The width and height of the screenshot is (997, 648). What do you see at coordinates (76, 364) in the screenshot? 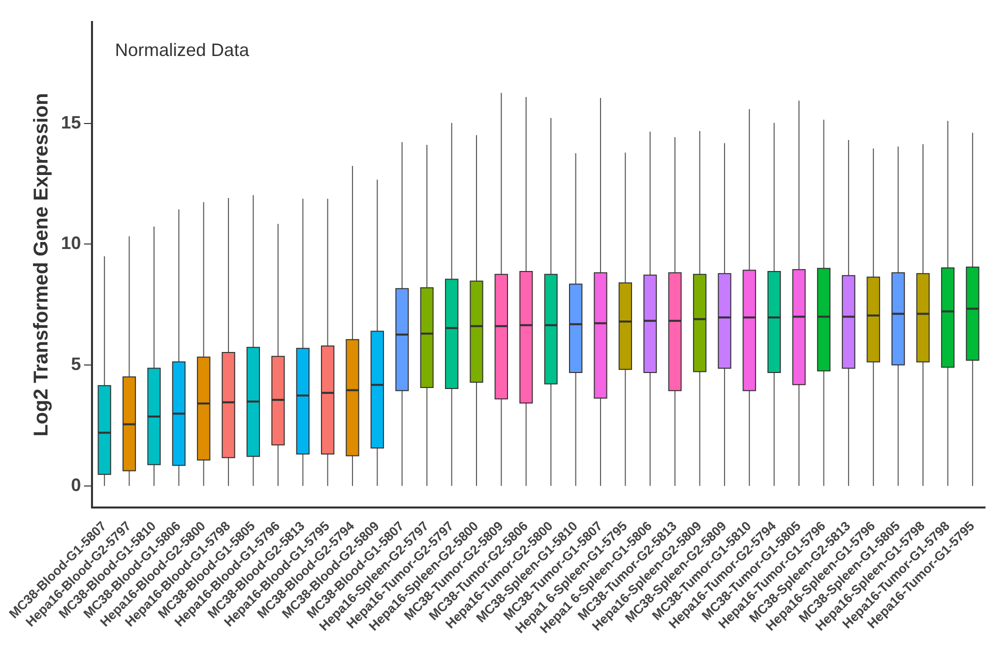
I see `y-tick-label: 5` at bounding box center [76, 364].